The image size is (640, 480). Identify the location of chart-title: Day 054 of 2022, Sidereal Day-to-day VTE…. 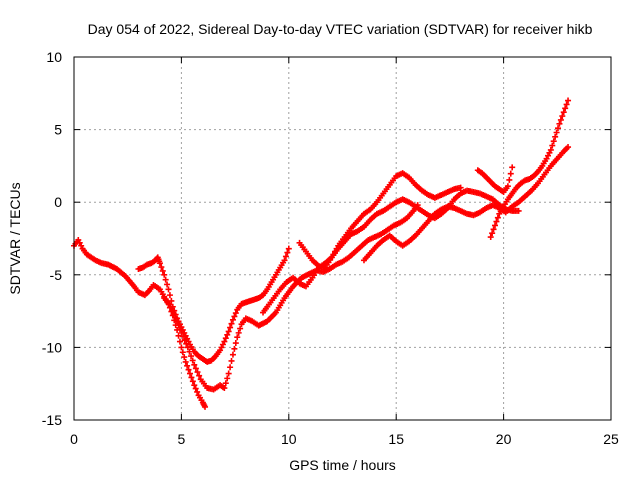
(340, 29).